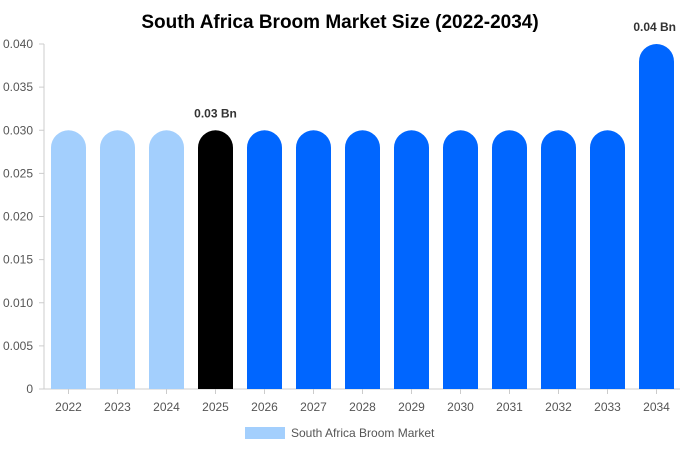  I want to click on x-tick-label-2030: 2030, so click(460, 407).